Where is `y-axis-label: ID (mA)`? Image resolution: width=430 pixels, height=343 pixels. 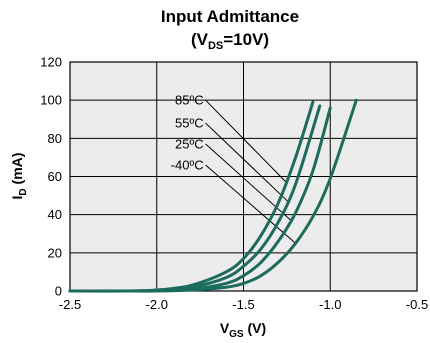 y-axis-label: ID (mA) is located at coordinates (19, 176).